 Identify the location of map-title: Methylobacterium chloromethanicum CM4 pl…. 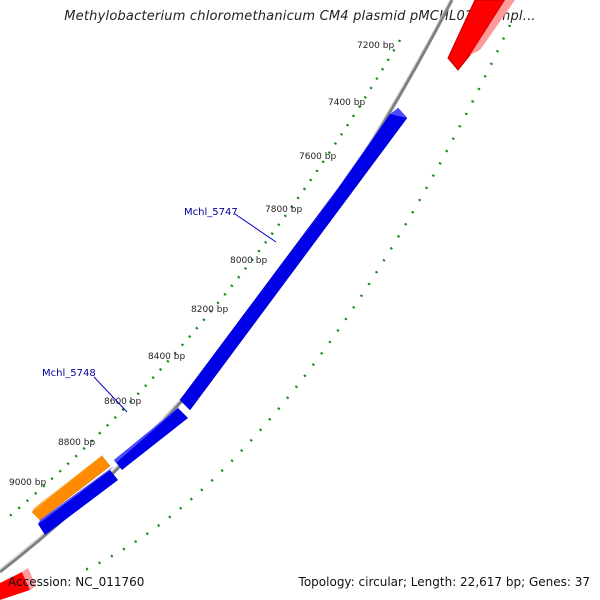
(300, 16).